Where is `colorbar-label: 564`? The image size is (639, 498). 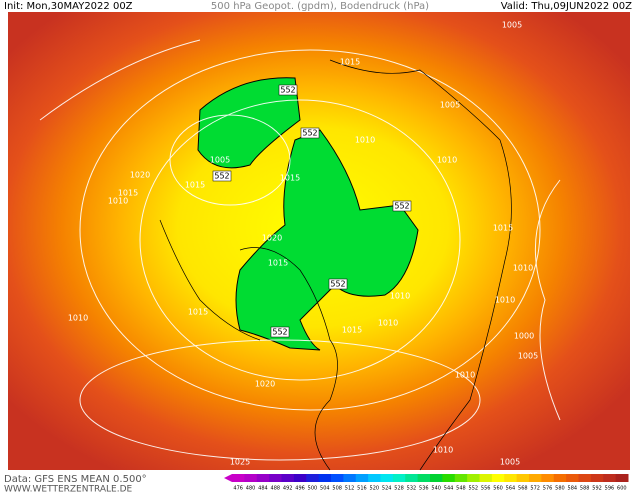 colorbar-label: 564 is located at coordinates (511, 489).